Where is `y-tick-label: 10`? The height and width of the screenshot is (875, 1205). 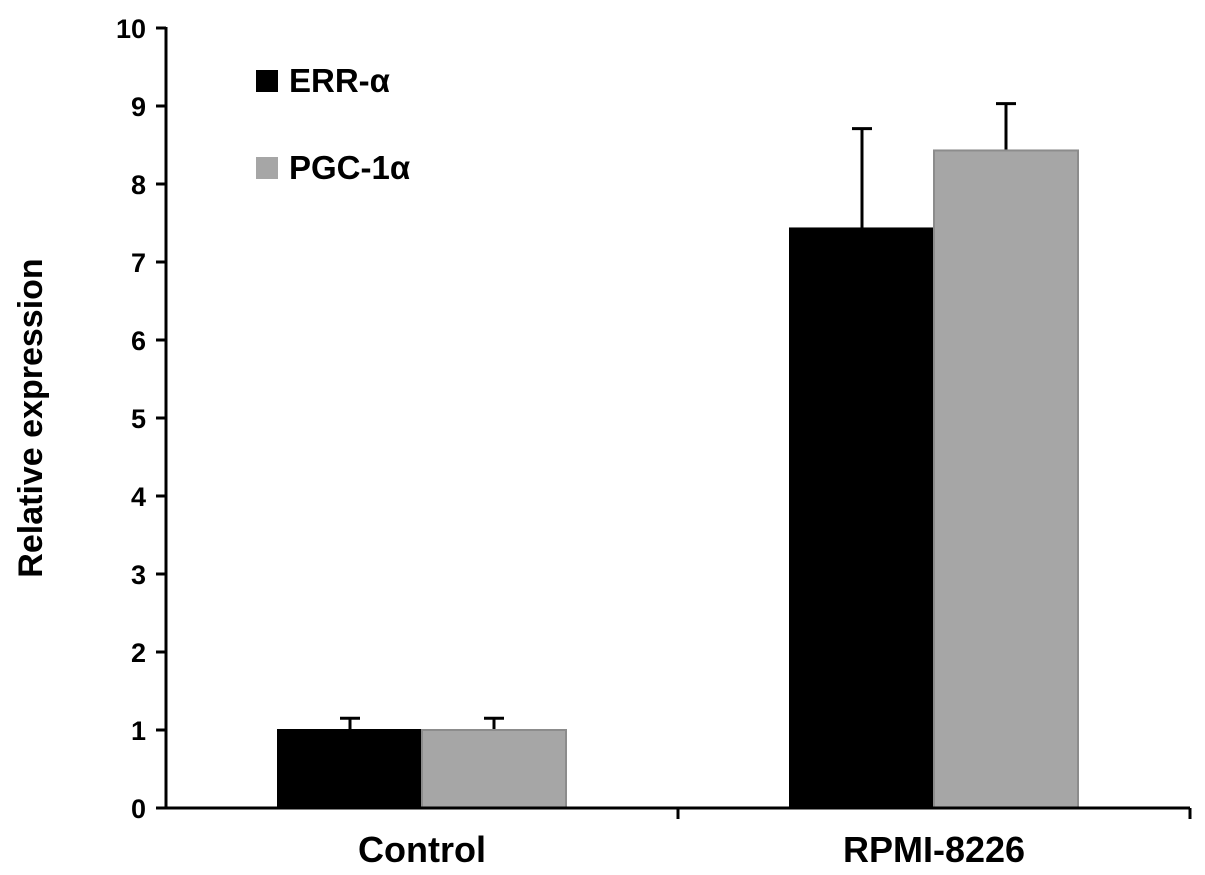 y-tick-label: 10 is located at coordinates (131, 29).